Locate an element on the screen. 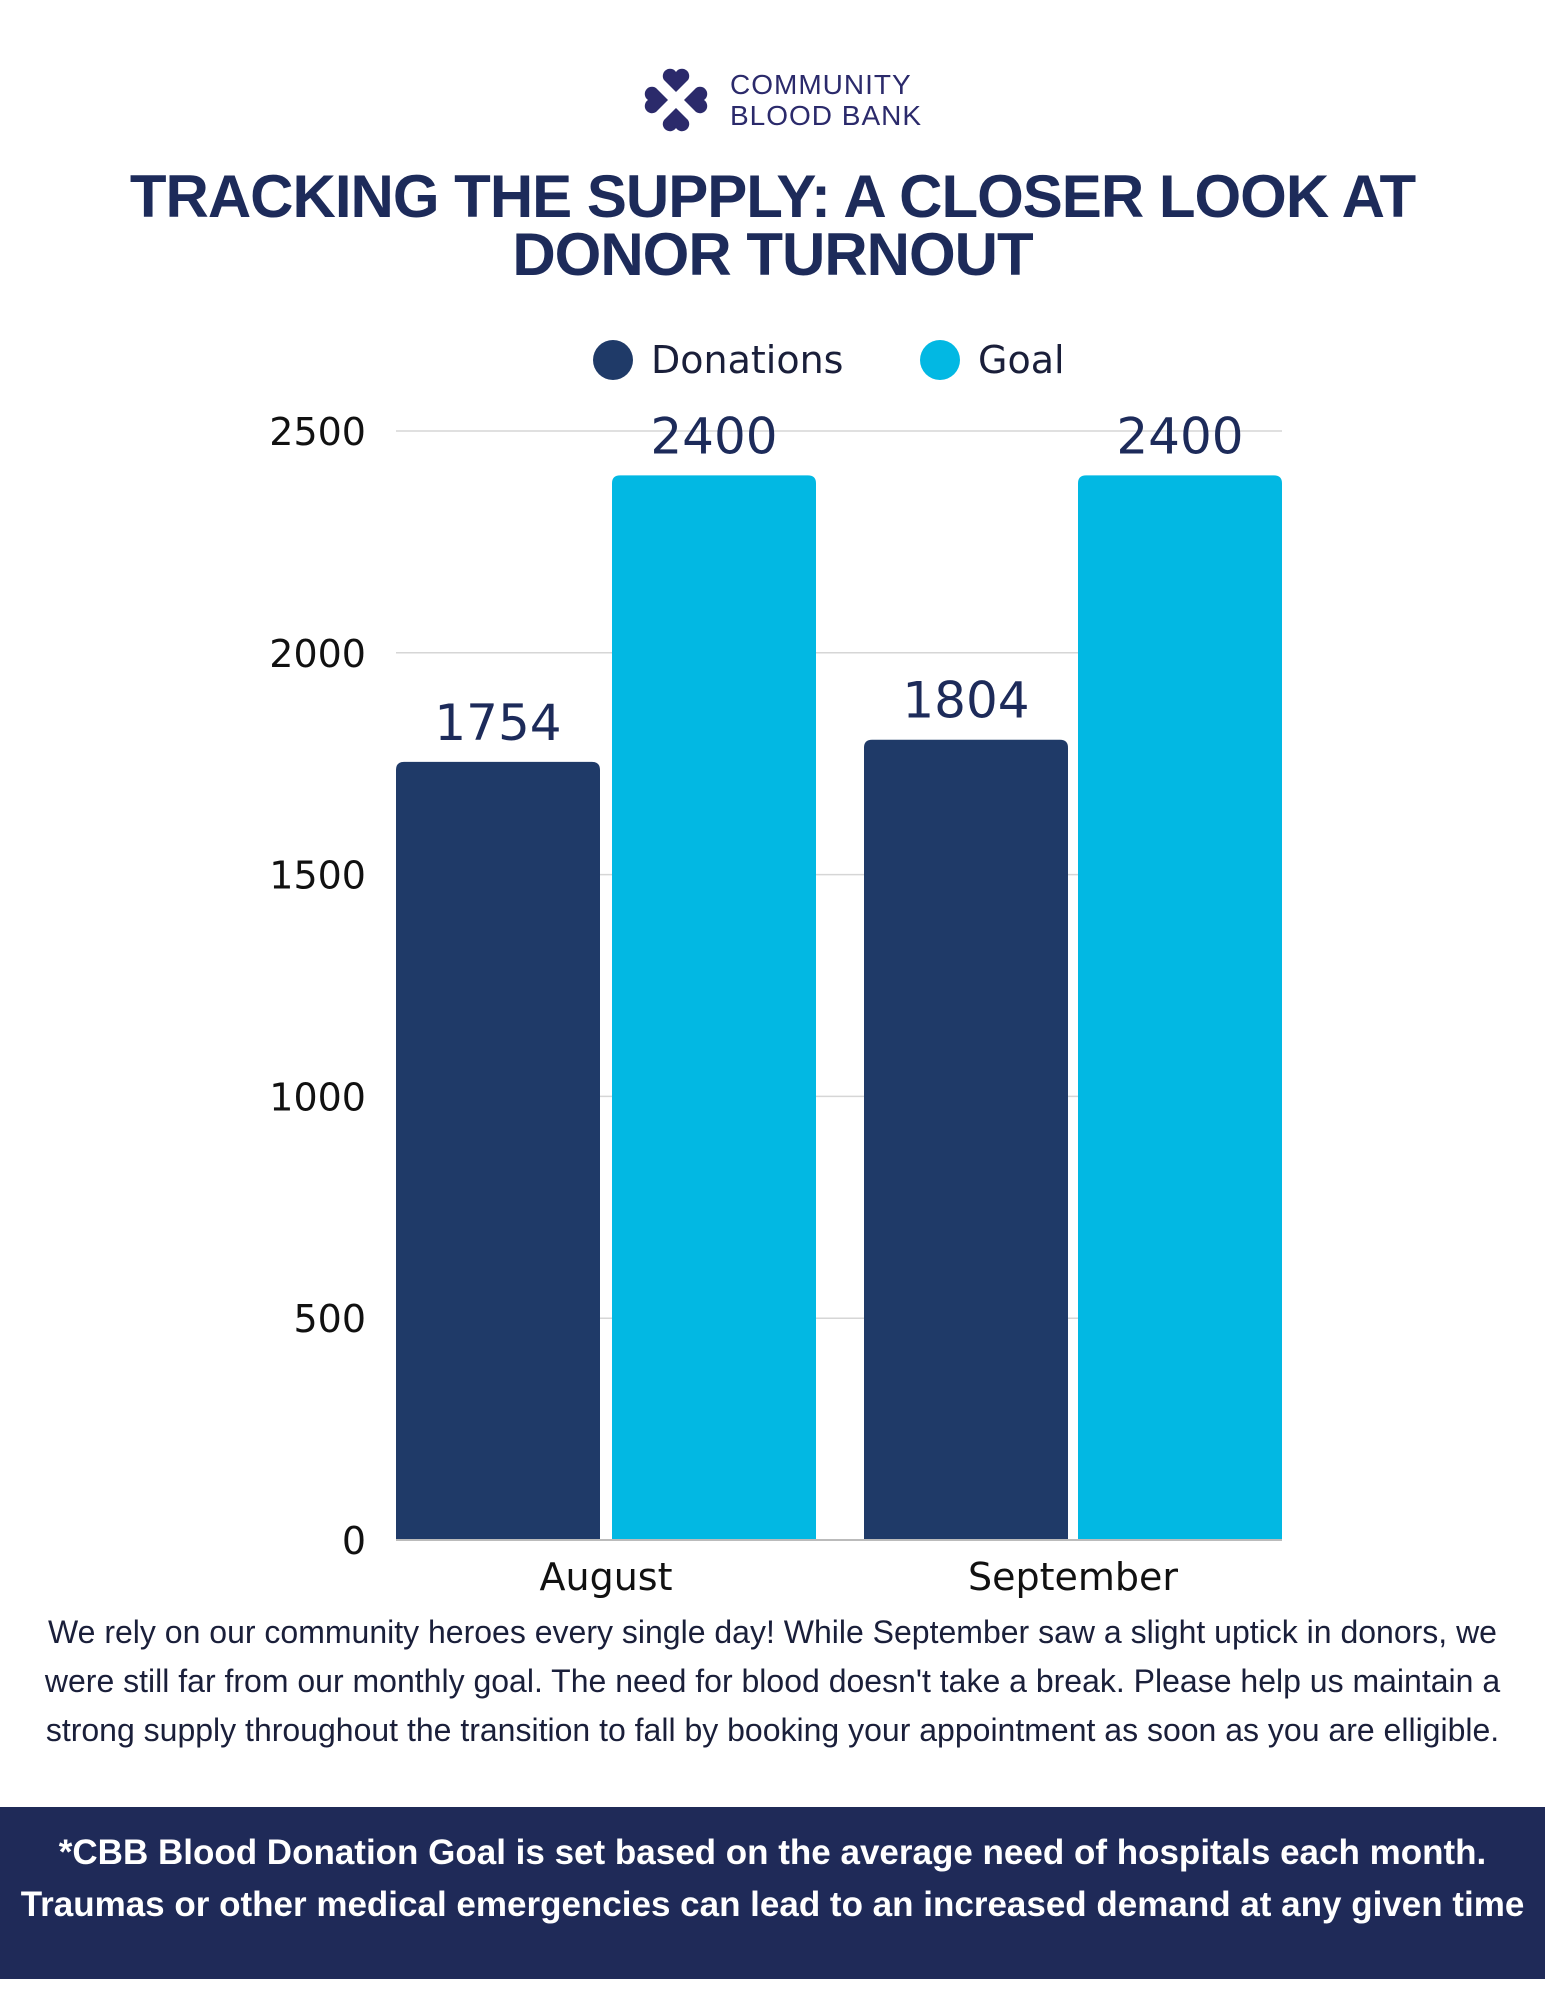 Image resolution: width=1545 pixels, height=2000 pixels. data-label: 1804 is located at coordinates (965, 701).